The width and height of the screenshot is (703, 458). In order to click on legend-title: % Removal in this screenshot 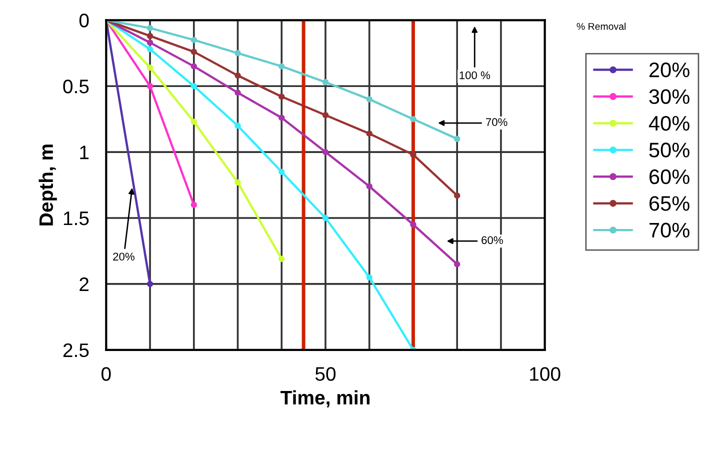, I will do `click(601, 26)`.